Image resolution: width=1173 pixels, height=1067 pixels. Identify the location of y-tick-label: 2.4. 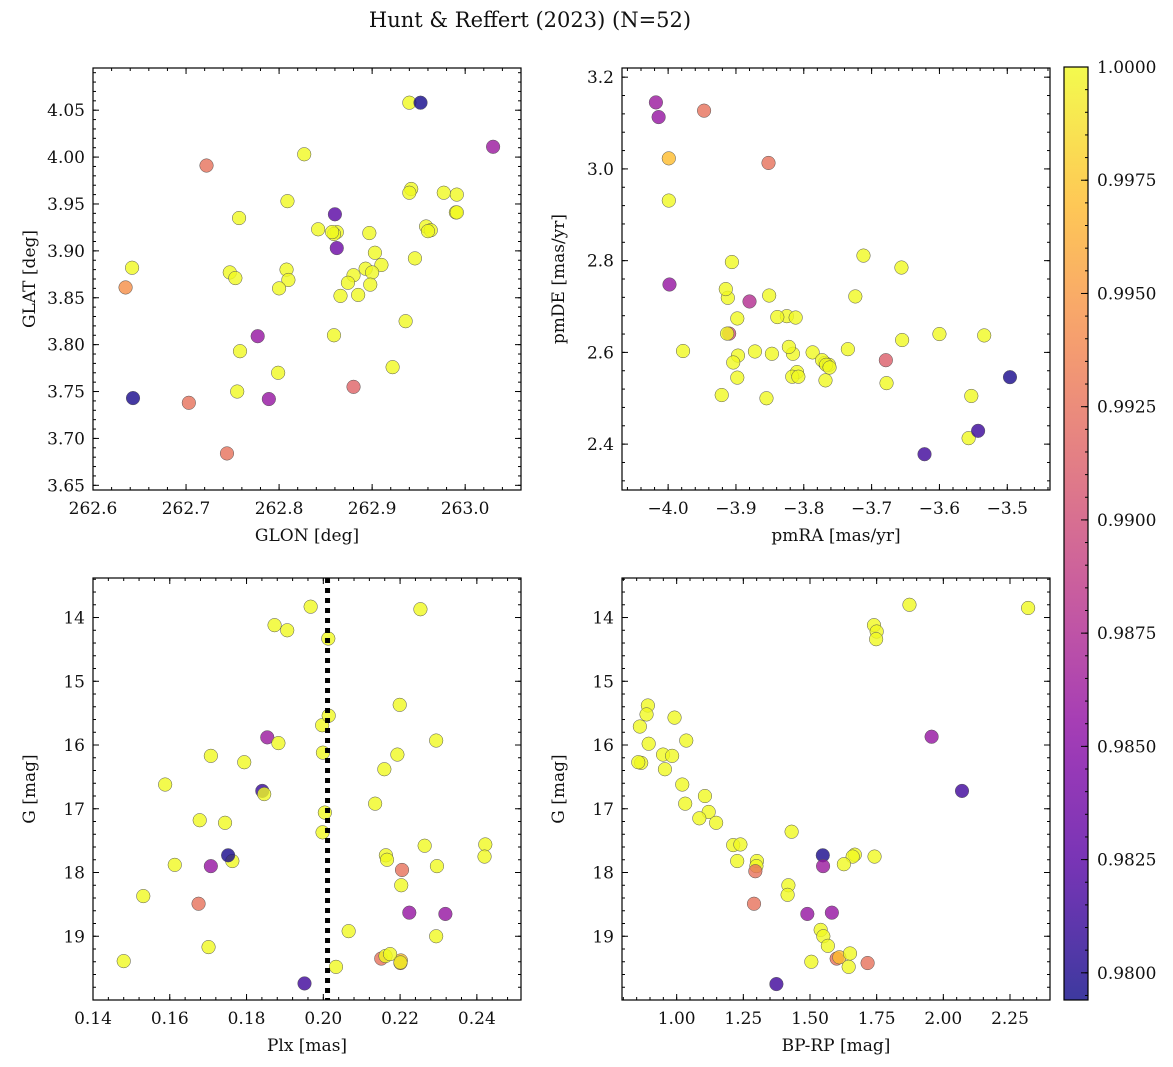
(600, 445).